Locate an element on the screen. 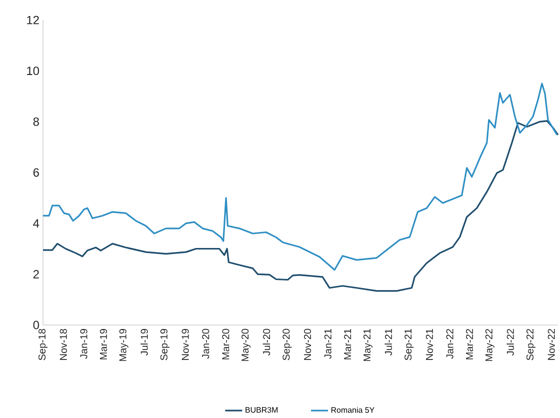  x-tick-label: Jul-22 is located at coordinates (510, 342).